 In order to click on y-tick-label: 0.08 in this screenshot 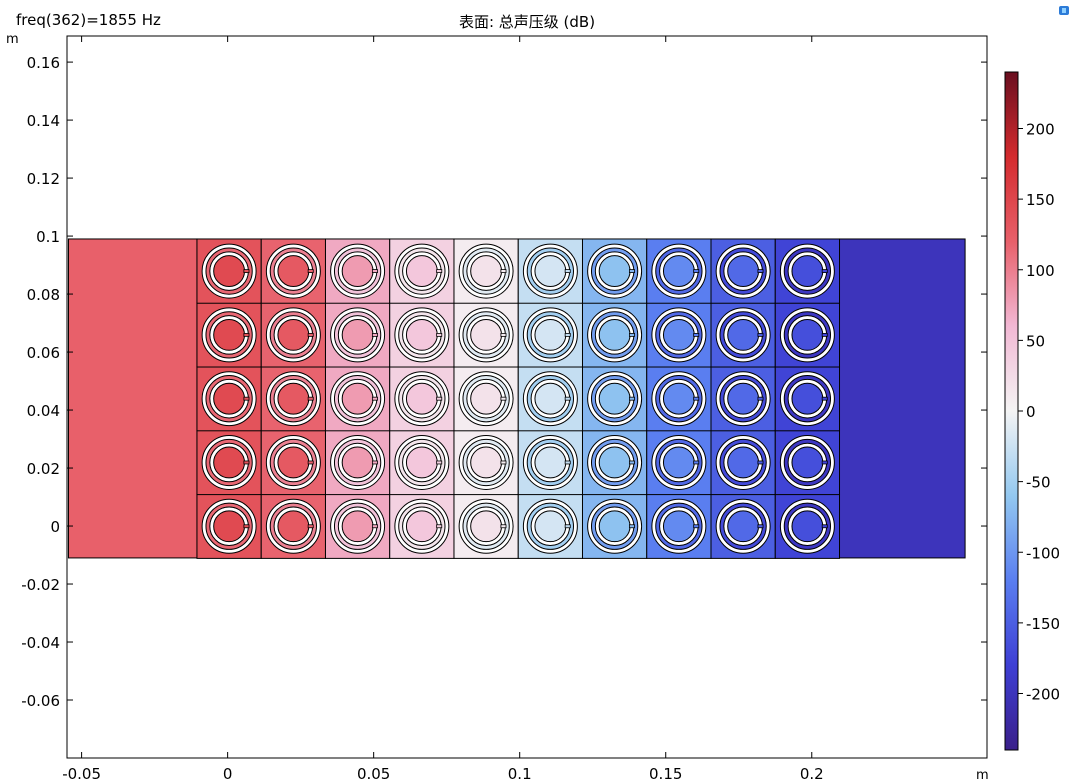, I will do `click(43, 295)`.